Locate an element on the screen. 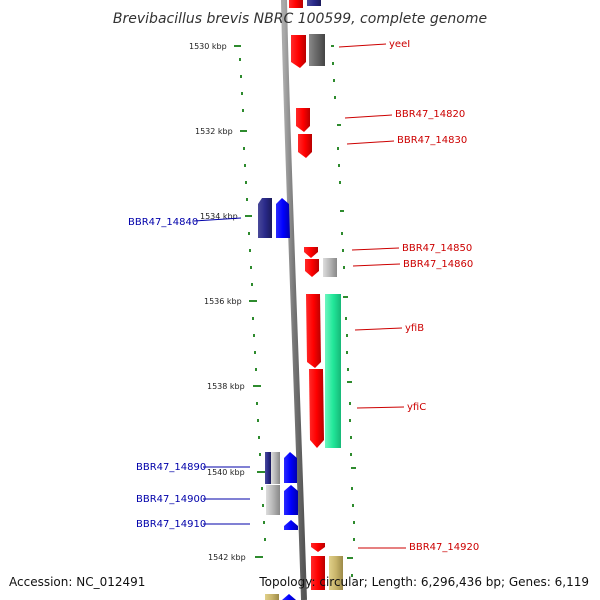  gene-label: BBR47_14860 is located at coordinates (438, 264).